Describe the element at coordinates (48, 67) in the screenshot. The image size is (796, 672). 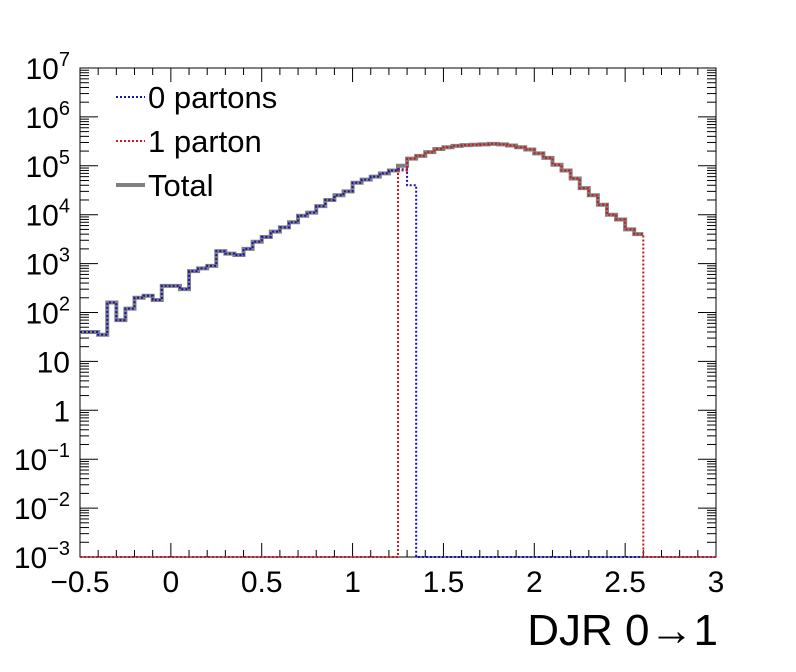
I see `y-tick-label: 10⁷` at that location.